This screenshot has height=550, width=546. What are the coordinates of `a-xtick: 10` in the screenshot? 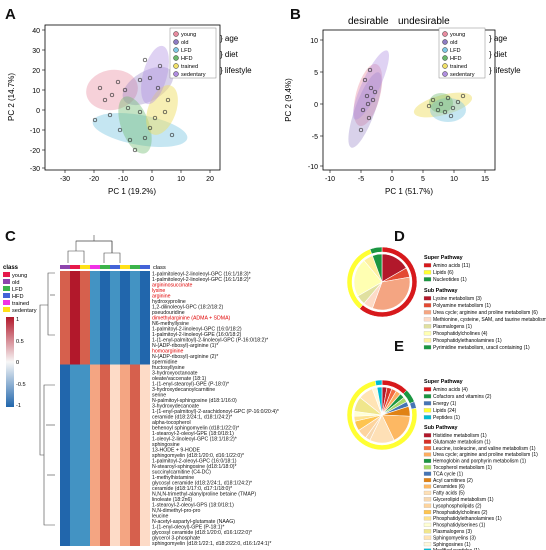 It's located at (181, 179).